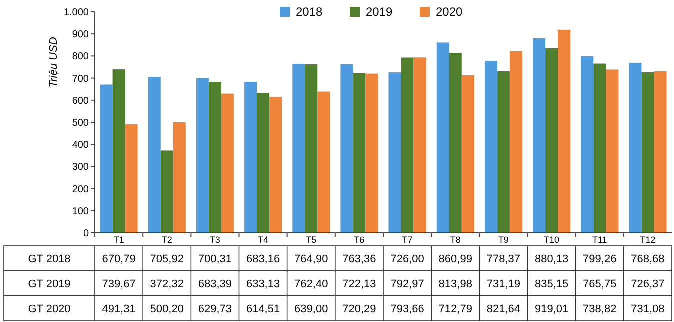 The height and width of the screenshot is (322, 674). I want to click on text: GT 2019, so click(49, 284).